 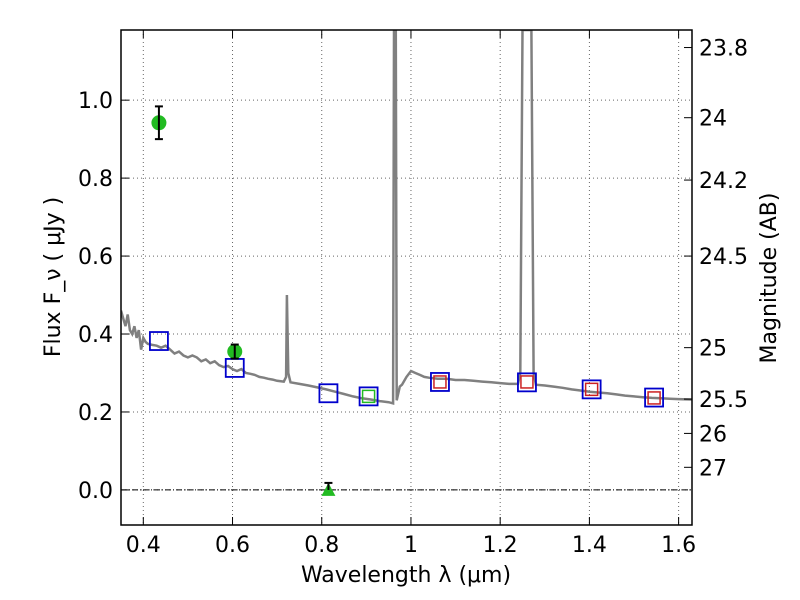 I want to click on observed-box, so click(x=368, y=396).